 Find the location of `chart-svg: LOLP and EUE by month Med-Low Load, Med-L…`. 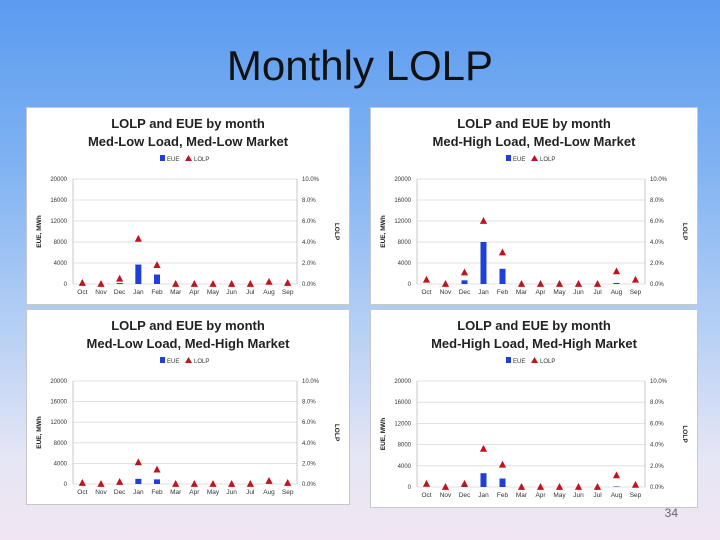

chart-svg: LOLP and EUE by month Med-Low Load, Med-L… is located at coordinates (188, 206).